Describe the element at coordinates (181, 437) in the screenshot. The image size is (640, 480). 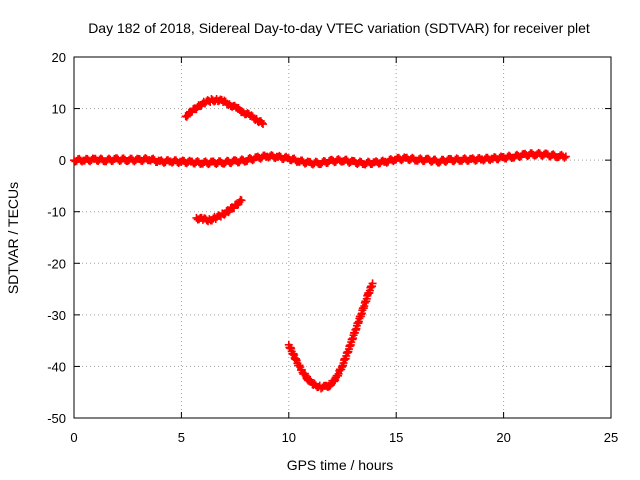
I see `x-tick-label: 5` at that location.